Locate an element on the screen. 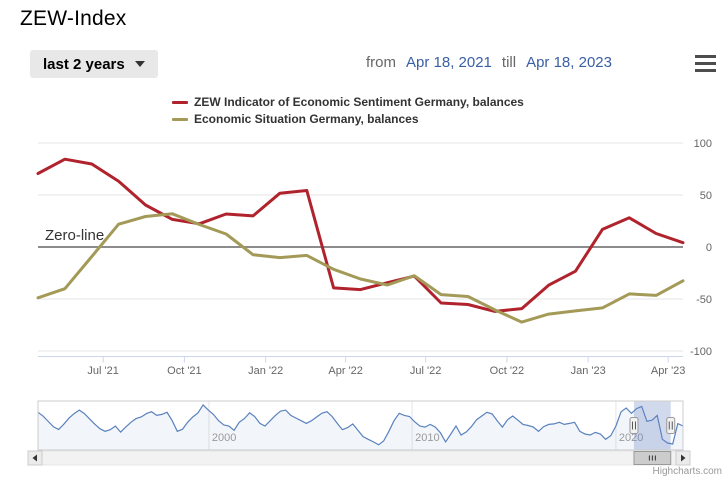 This screenshot has height=483, width=727. highcharts-credit-link: Highcharts.com is located at coordinates (687, 471).